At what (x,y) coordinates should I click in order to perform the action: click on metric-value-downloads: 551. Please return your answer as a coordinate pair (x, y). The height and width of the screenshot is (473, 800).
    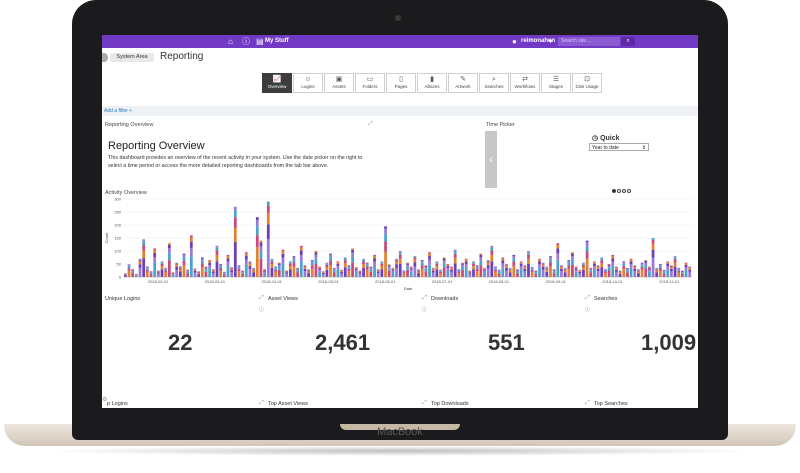
    Looking at the image, I should click on (506, 342).